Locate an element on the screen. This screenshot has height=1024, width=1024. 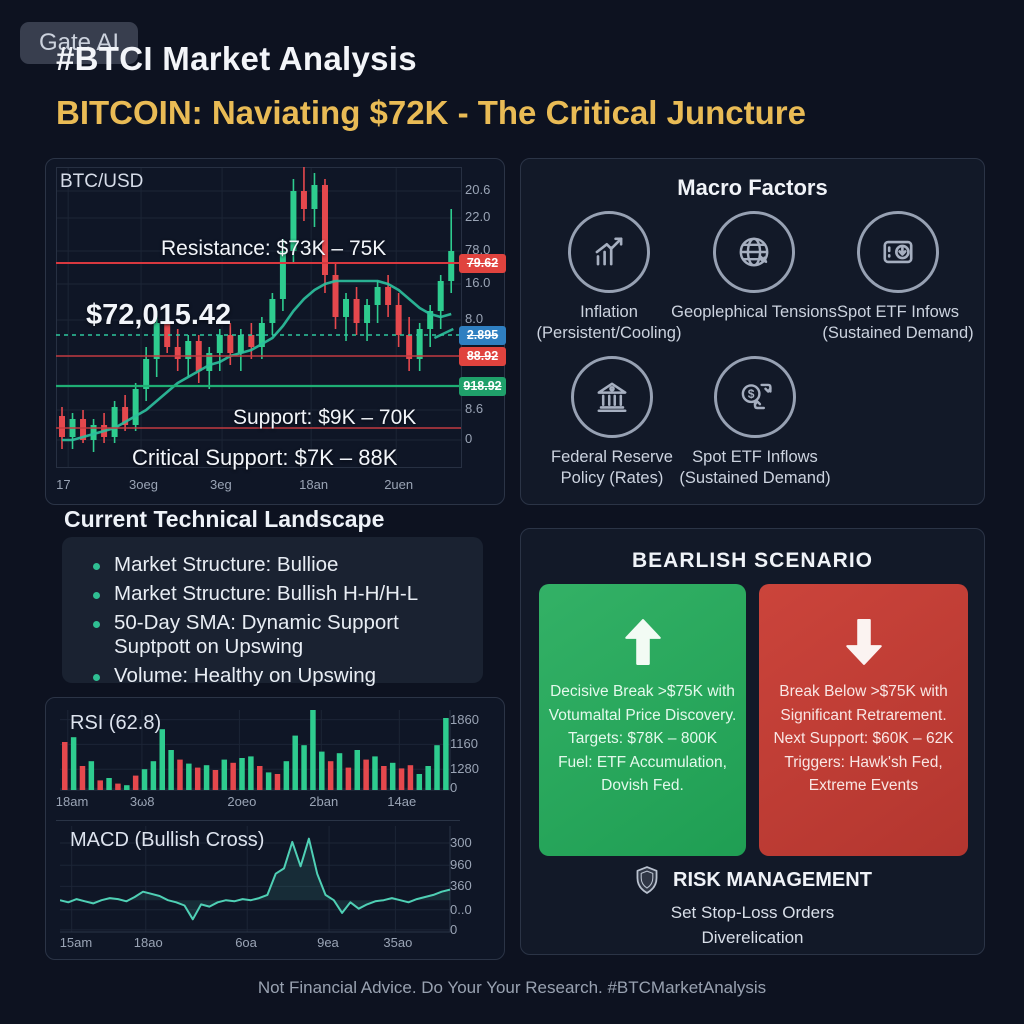
macd-x-label: 18ao is located at coordinates (148, 942).